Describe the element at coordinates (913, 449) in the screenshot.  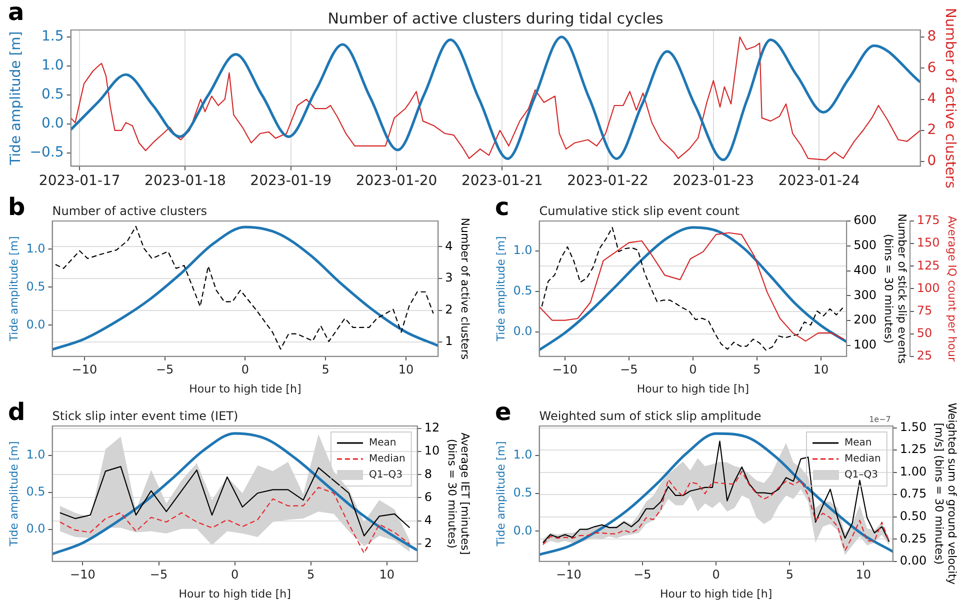
I see `y2-tick-label: 1.25` at that location.